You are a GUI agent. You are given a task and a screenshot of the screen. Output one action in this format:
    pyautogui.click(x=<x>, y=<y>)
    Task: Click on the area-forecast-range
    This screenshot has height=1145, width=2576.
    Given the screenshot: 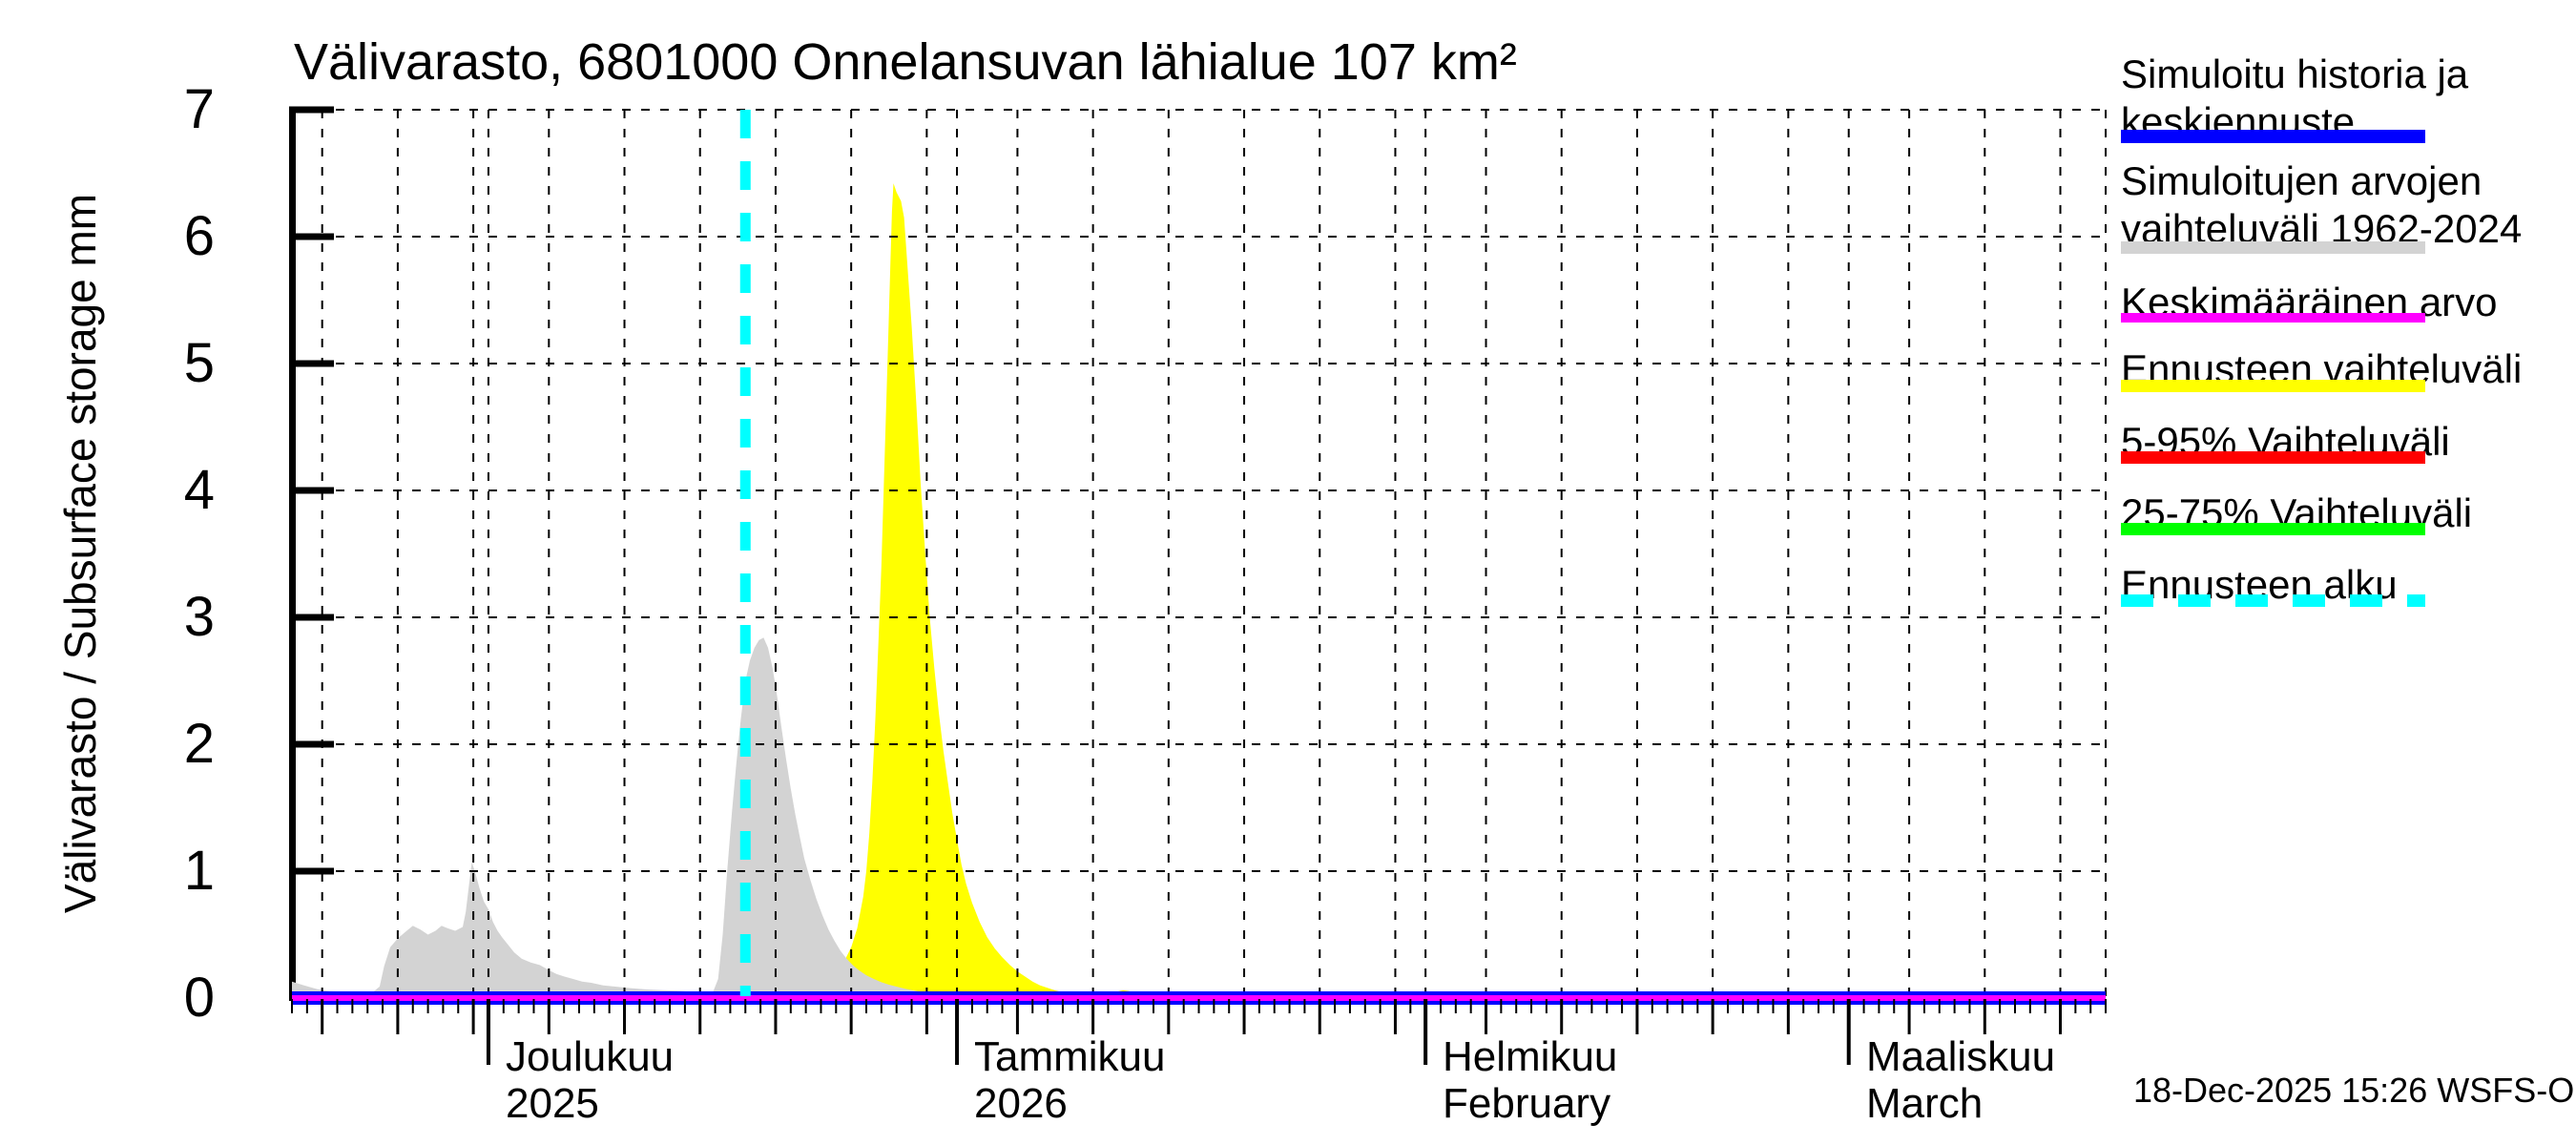 What is the action you would take?
    pyautogui.click(x=949, y=591)
    